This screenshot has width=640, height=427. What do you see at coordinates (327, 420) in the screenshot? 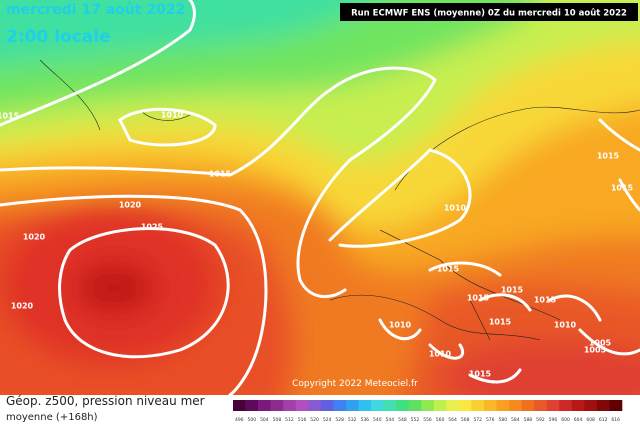
I see `colorbar-label: 524` at bounding box center [327, 420].